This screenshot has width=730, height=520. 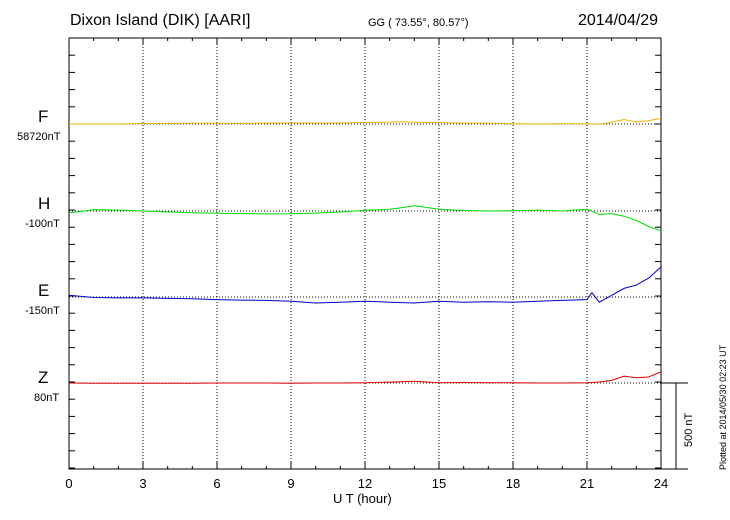 I want to click on x-tick-label-3: 3, so click(x=142, y=483).